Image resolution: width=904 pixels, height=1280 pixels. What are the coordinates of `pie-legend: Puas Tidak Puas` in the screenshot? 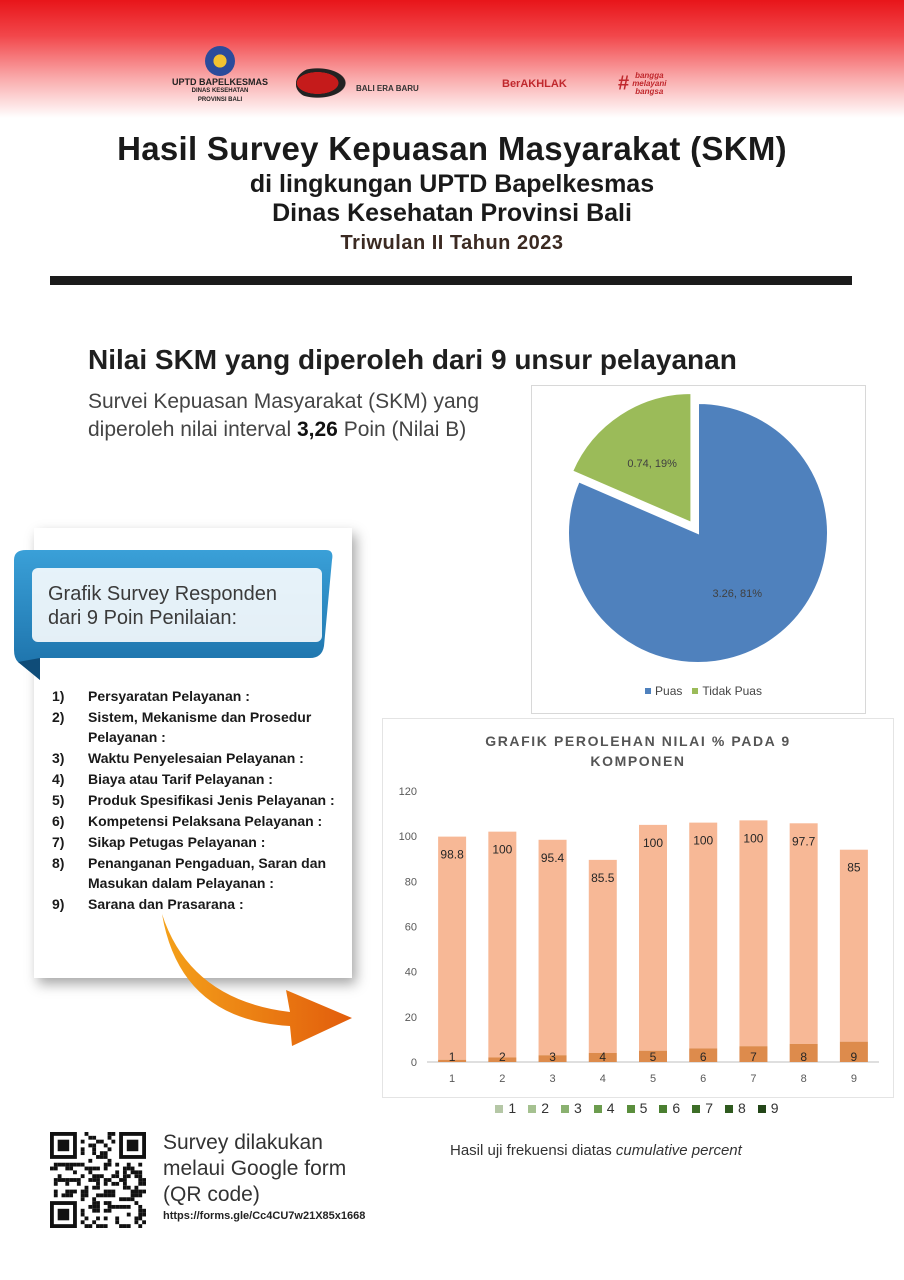 It's located at (698, 691).